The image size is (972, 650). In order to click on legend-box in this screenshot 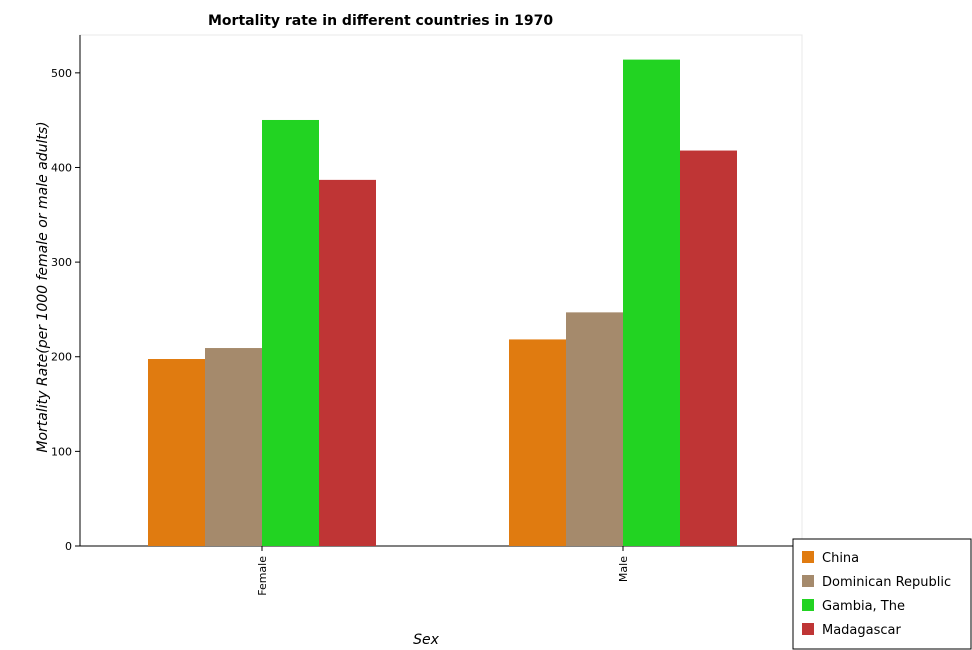, I will do `click(882, 594)`.